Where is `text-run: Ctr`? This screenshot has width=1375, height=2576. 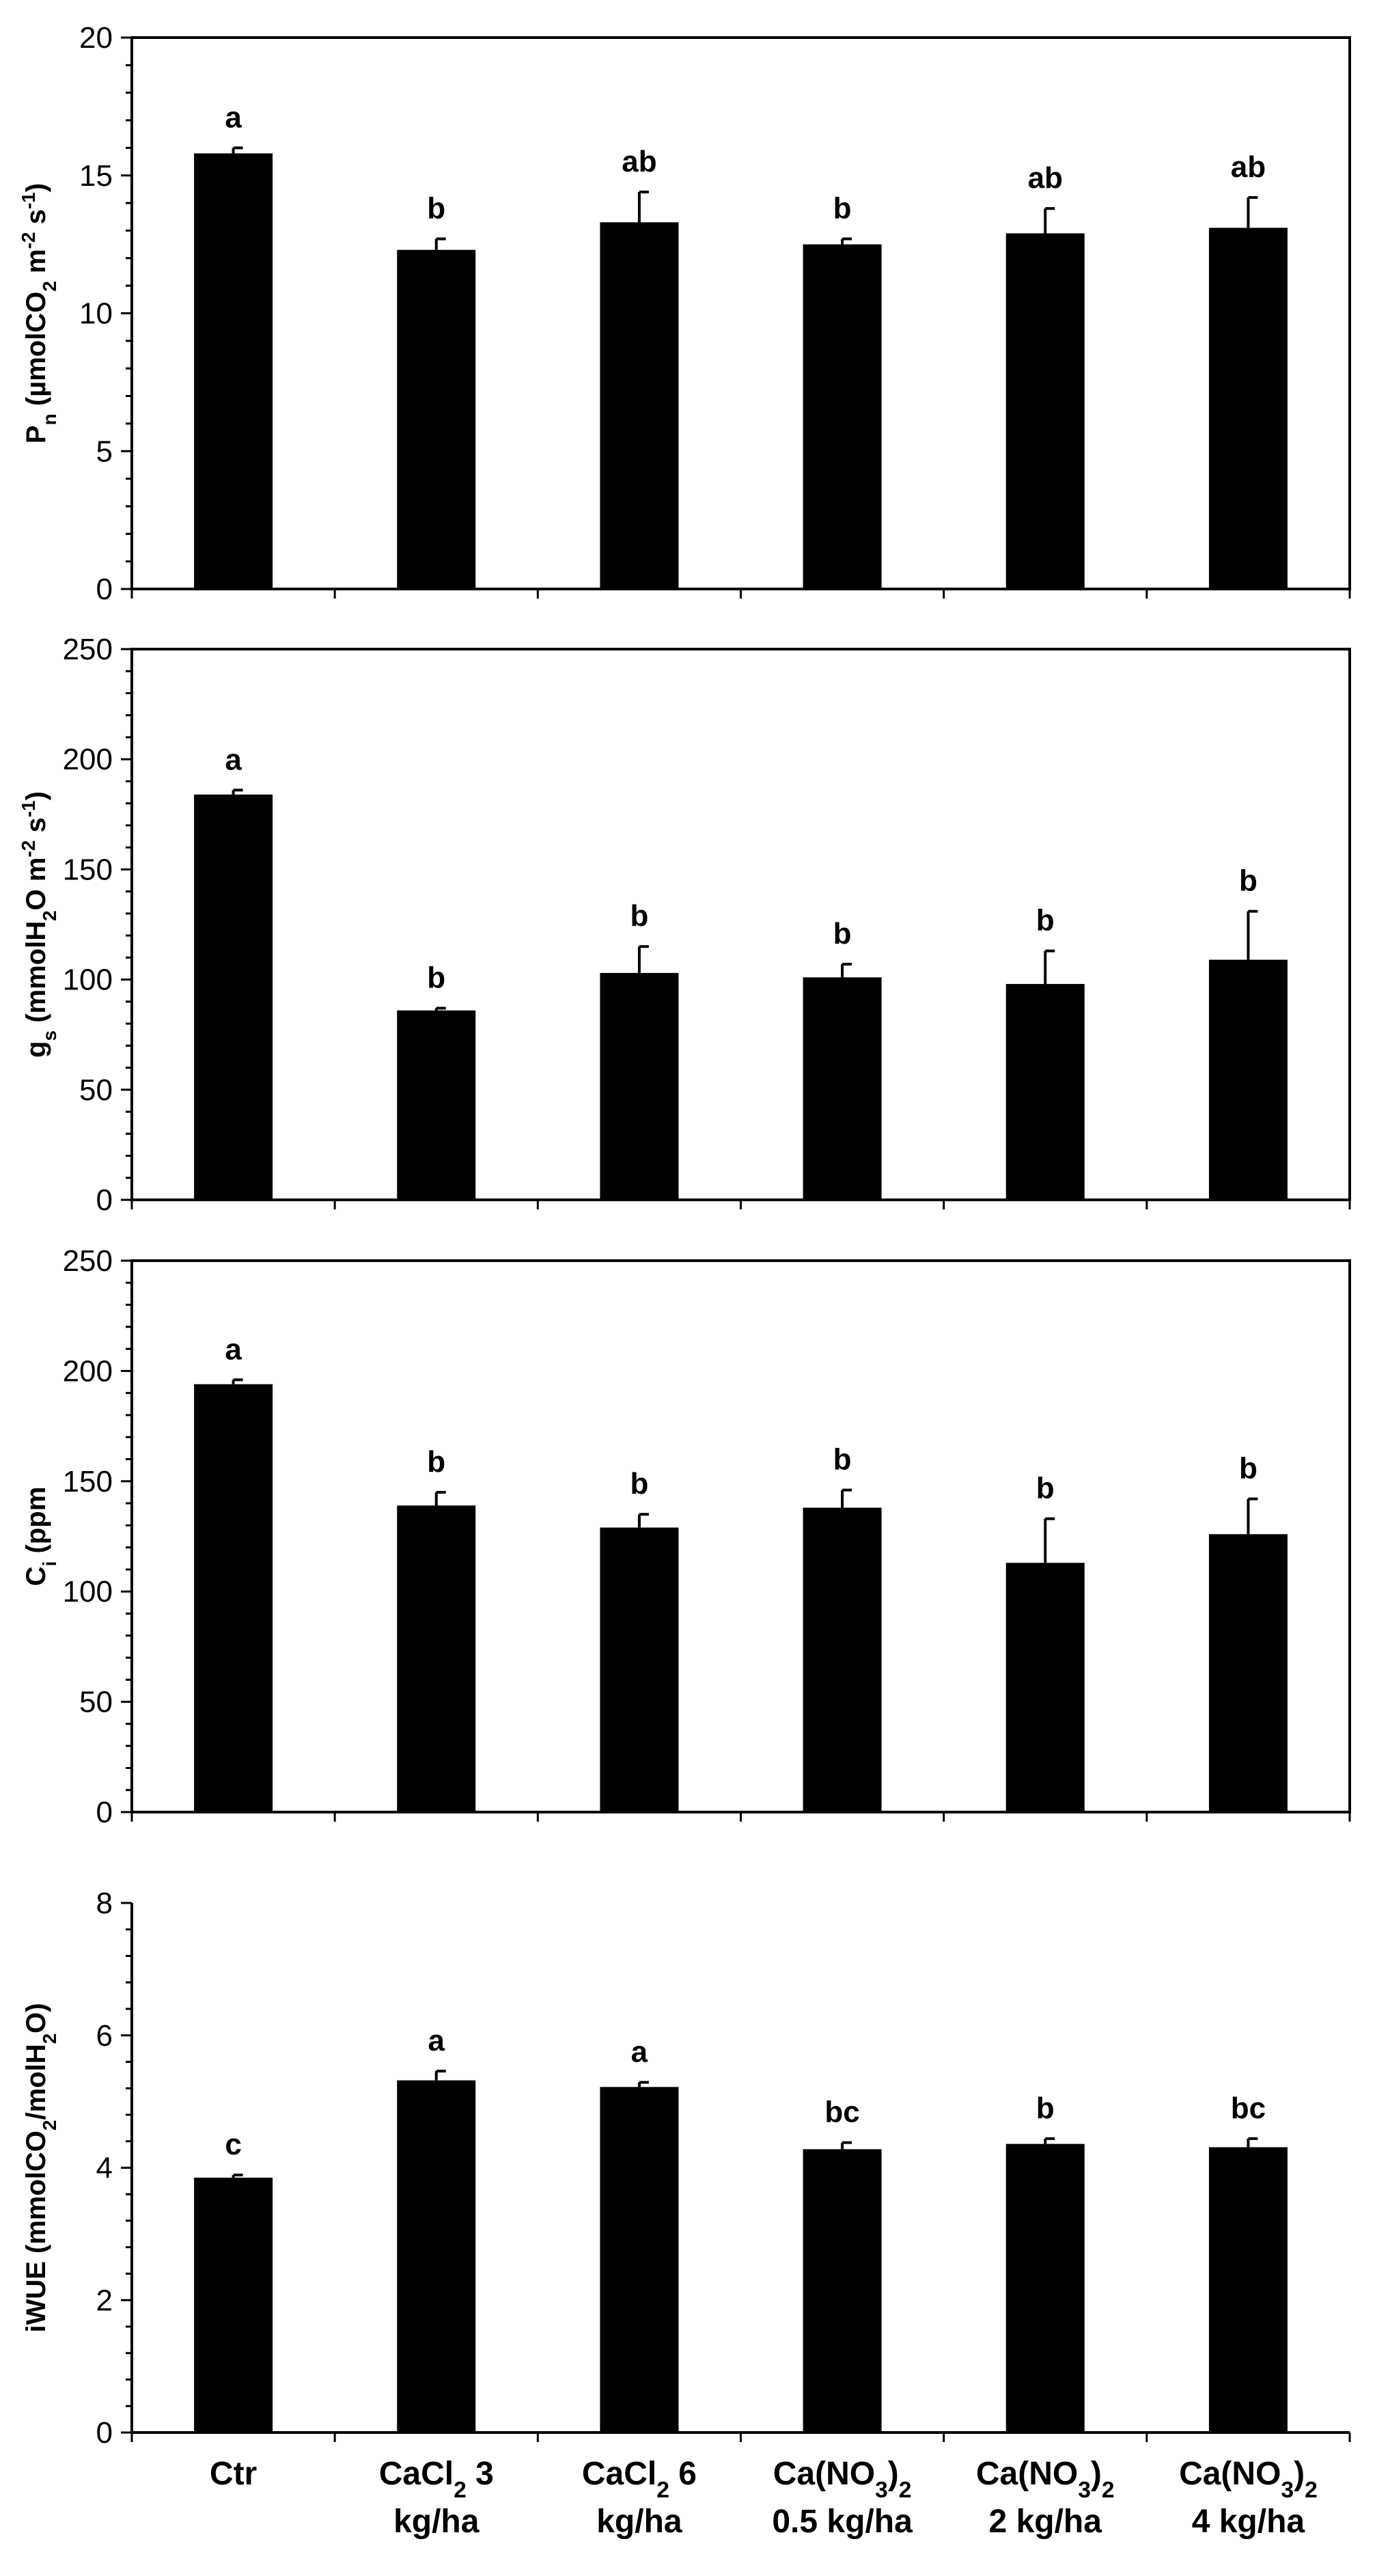
text-run: Ctr is located at coordinates (233, 2474).